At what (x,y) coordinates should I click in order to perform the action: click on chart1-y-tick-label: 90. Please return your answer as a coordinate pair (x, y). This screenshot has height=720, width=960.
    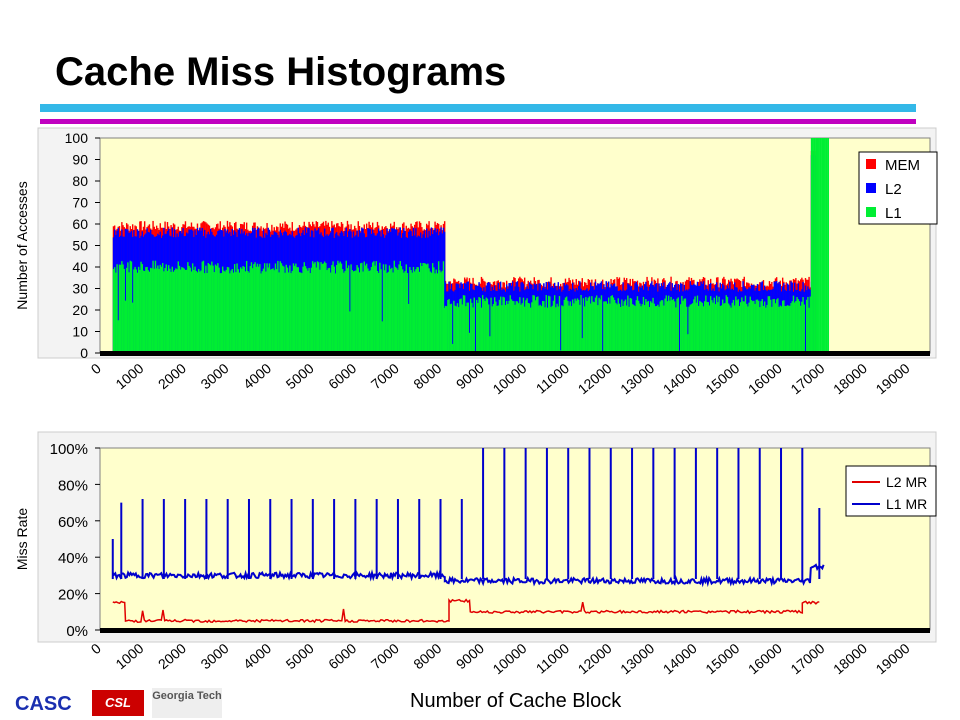
    Looking at the image, I should click on (80, 160).